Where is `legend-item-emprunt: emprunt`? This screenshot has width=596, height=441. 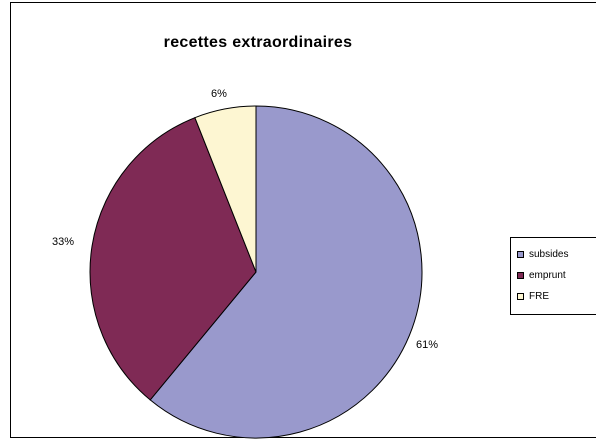
legend-item-emprunt: emprunt is located at coordinates (556, 275).